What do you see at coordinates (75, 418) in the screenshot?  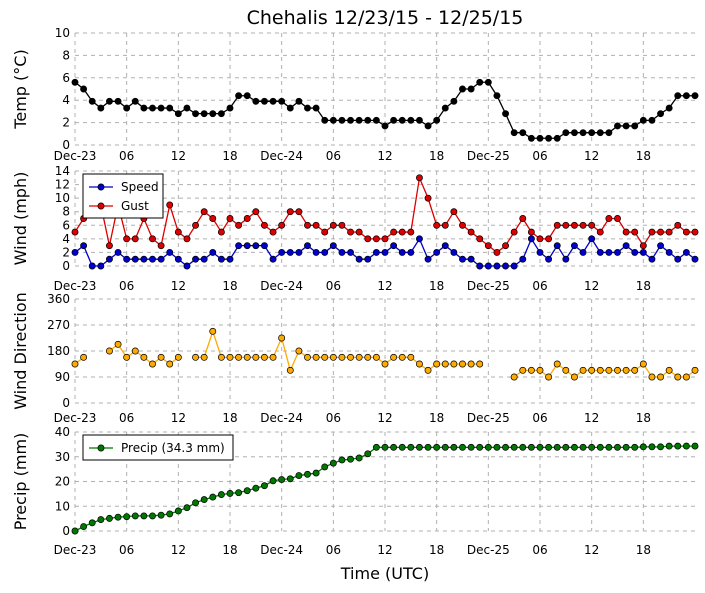 I see `x-tick-label: Dec-23` at bounding box center [75, 418].